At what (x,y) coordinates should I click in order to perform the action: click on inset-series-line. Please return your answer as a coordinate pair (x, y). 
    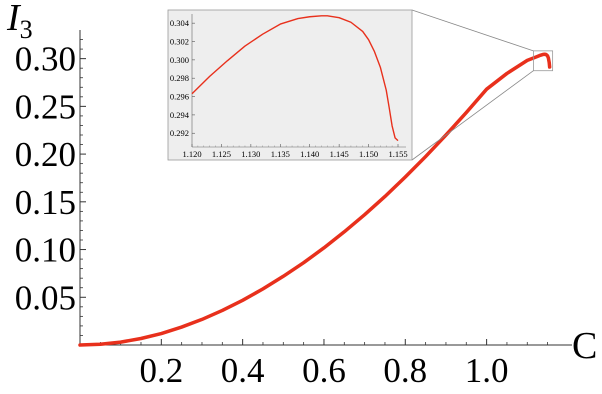
    Looking at the image, I should click on (295, 78).